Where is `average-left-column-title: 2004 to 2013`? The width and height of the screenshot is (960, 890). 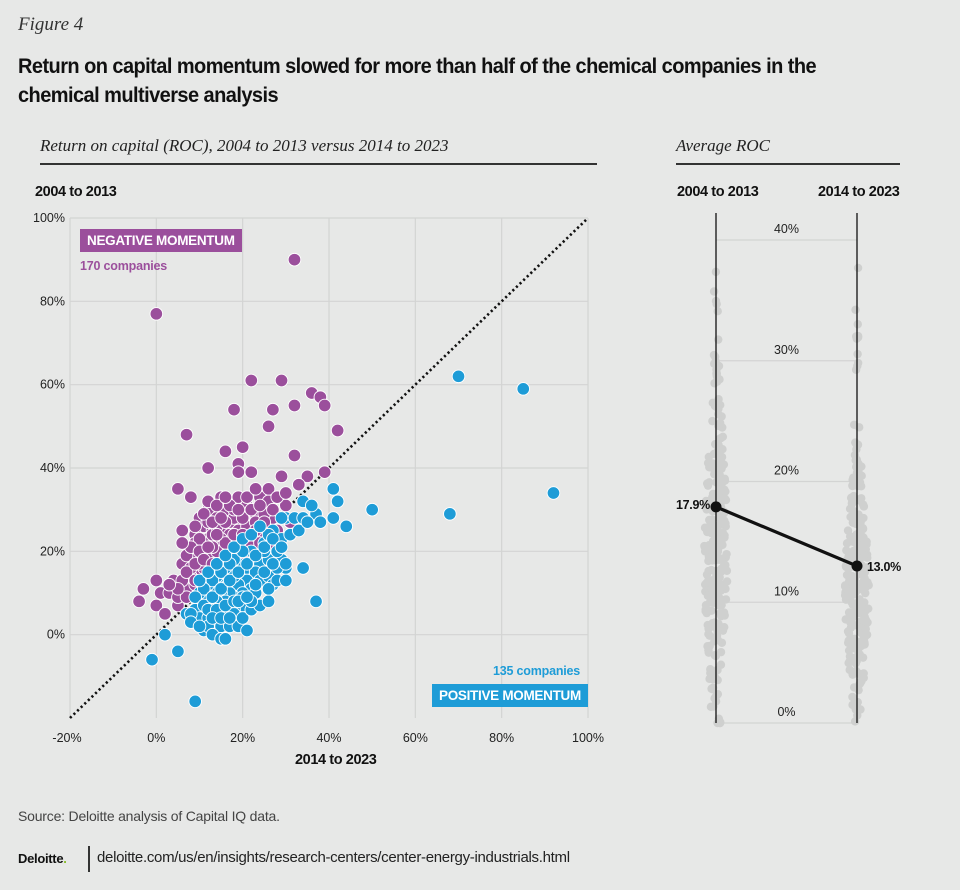
average-left-column-title: 2004 to 2013 is located at coordinates (718, 192).